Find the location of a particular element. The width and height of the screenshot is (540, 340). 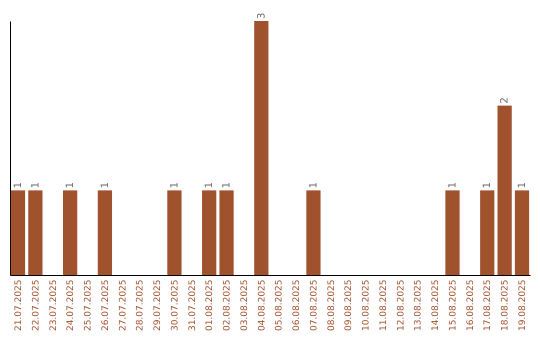

x-tick-label: 07.08.2025 is located at coordinates (314, 306).